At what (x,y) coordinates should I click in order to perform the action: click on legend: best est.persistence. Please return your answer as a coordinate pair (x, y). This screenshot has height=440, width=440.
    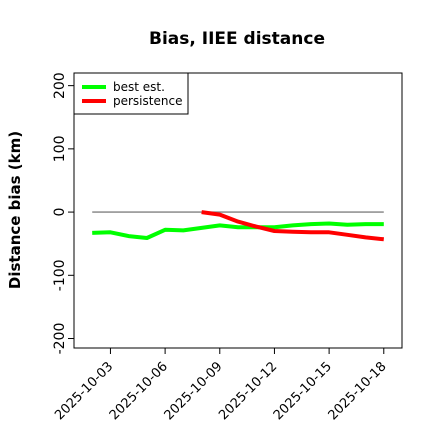
    Looking at the image, I should click on (131, 93).